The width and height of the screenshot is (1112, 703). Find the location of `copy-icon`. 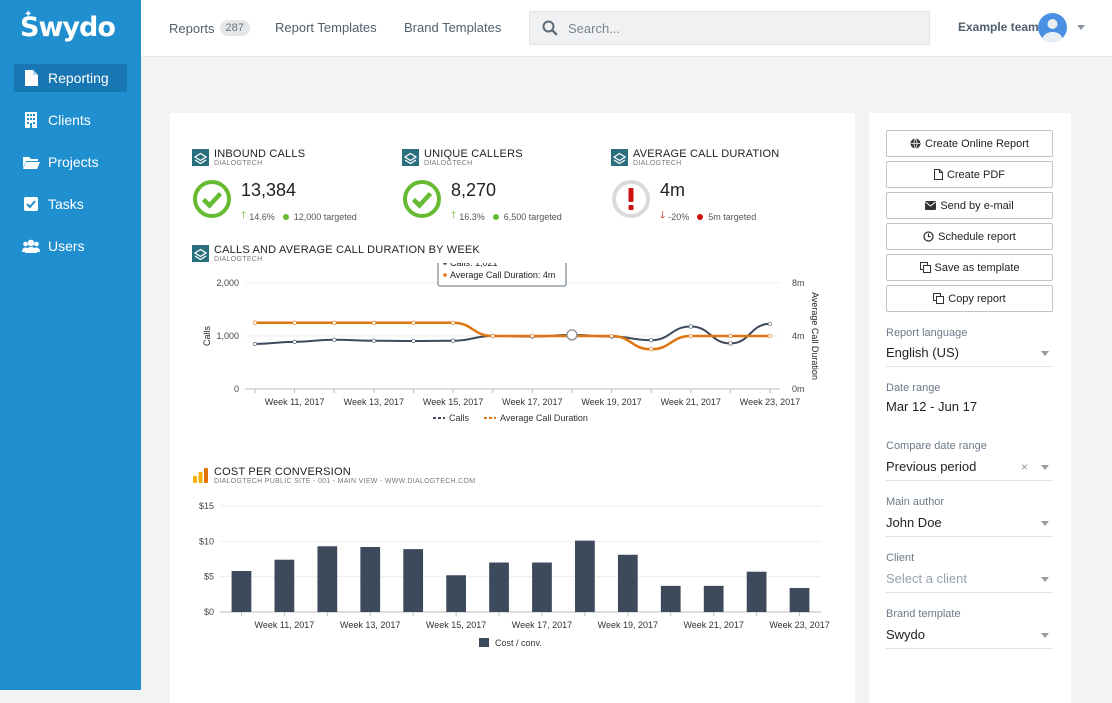

copy-icon is located at coordinates (925, 267).